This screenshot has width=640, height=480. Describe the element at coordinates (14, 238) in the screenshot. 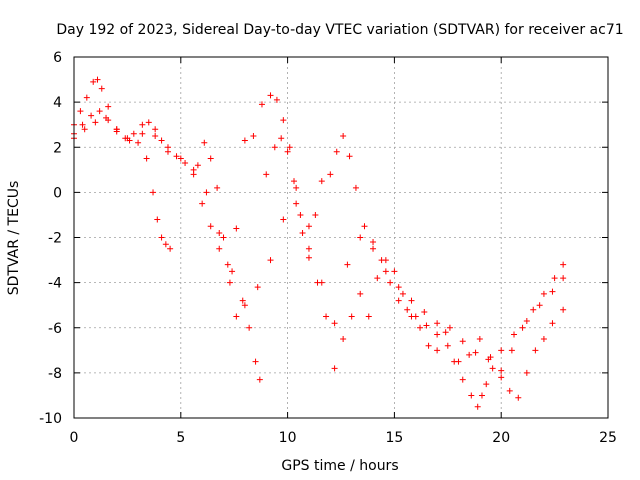

I see `y-axis-label: SDTVAR / TECUs` at that location.